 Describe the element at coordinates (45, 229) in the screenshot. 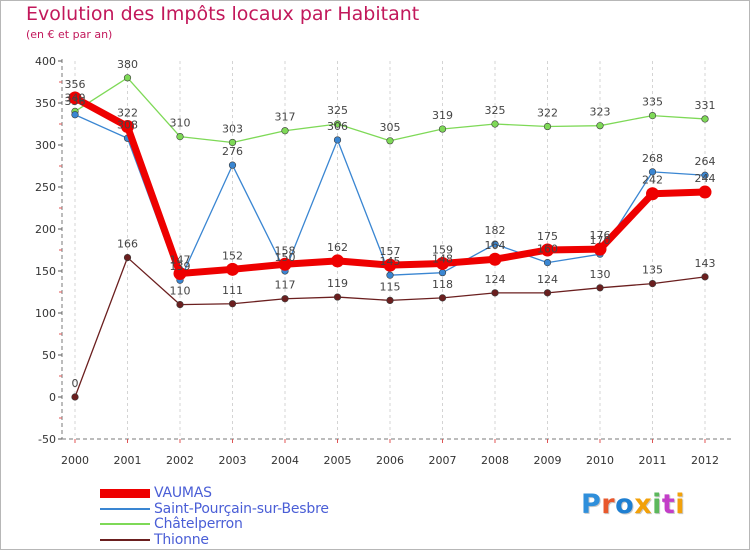

I see `y-tick-label: 200` at that location.